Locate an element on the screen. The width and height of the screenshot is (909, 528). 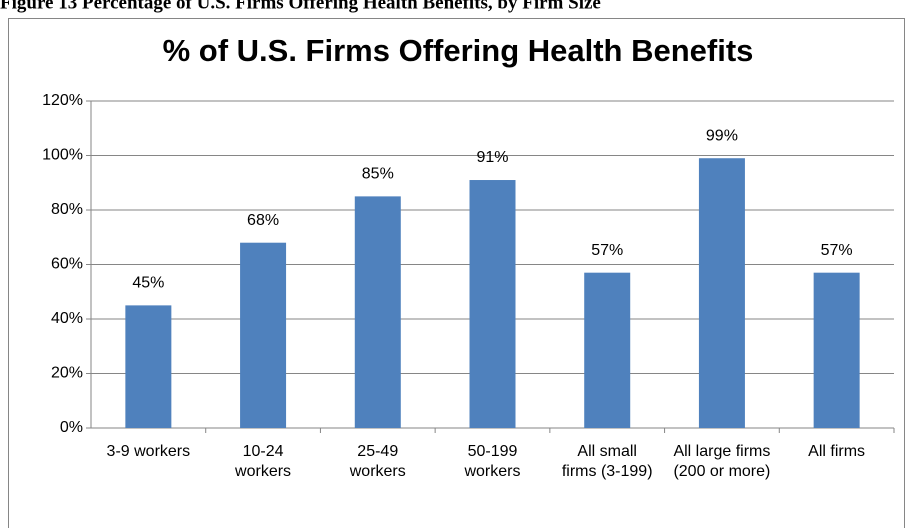
x-tick-label-box: 25-49 workers is located at coordinates (377, 461).